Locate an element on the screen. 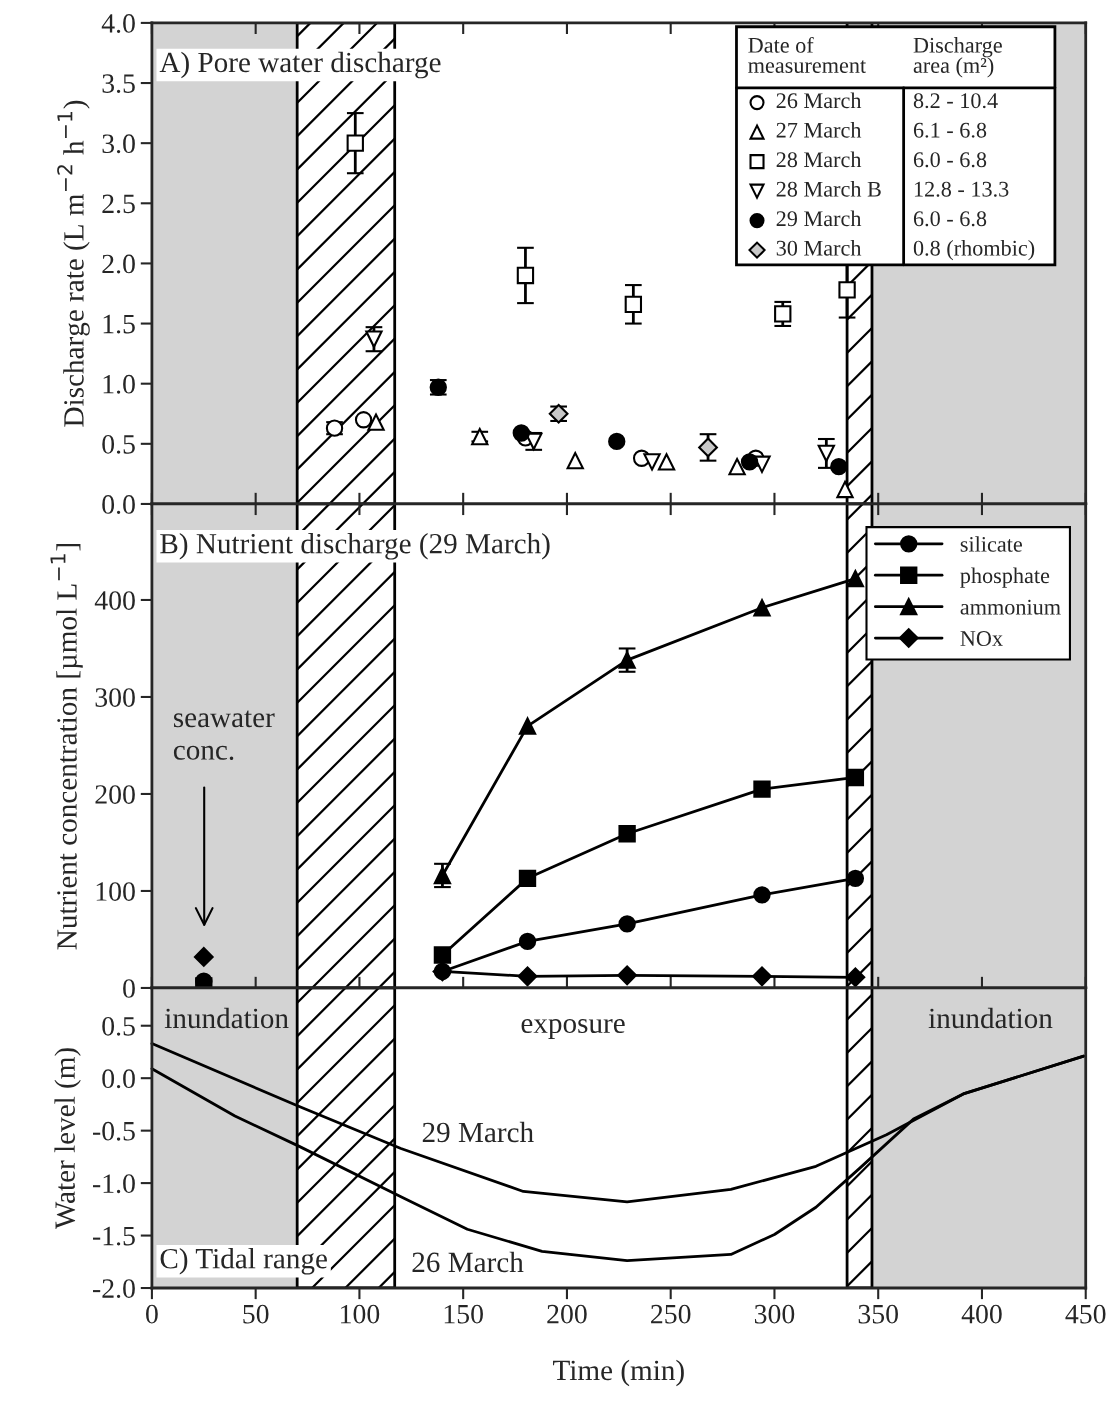  x-tick-label: 100 is located at coordinates (360, 1314).